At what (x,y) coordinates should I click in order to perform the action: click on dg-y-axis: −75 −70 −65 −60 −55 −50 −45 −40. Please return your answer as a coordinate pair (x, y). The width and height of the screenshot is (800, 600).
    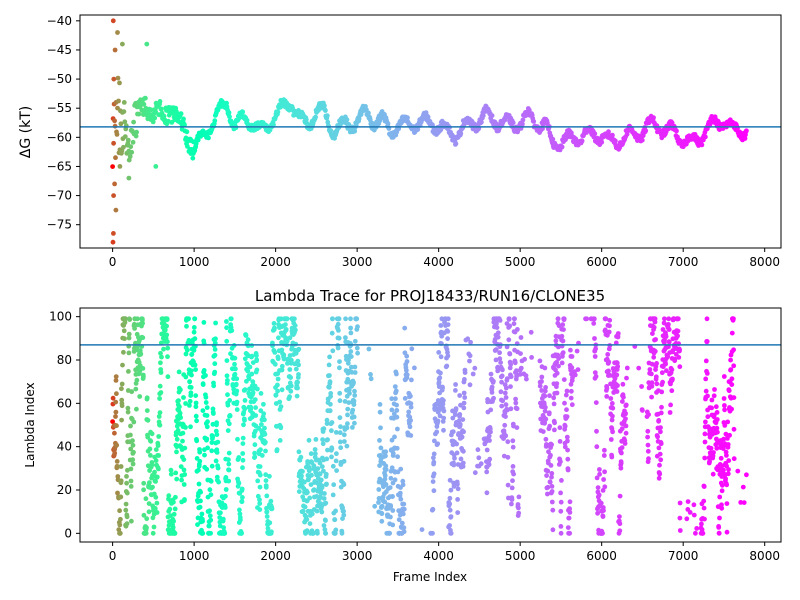
    Looking at the image, I should click on (63, 123).